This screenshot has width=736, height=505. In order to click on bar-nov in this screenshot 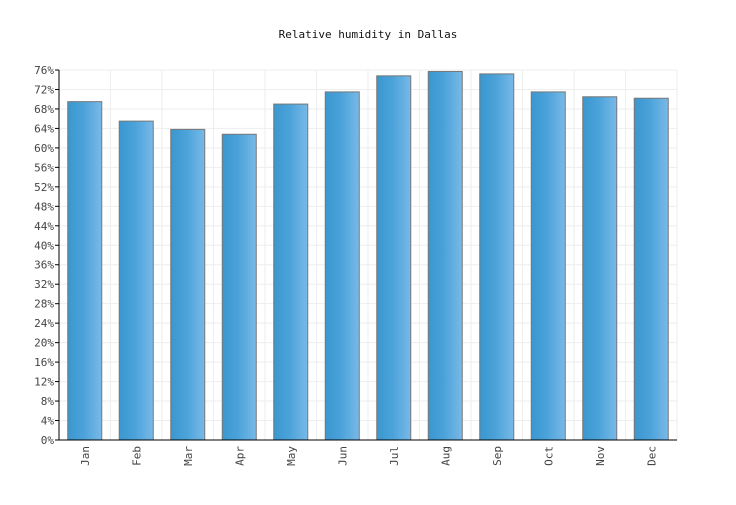, I will do `click(600, 268)`.